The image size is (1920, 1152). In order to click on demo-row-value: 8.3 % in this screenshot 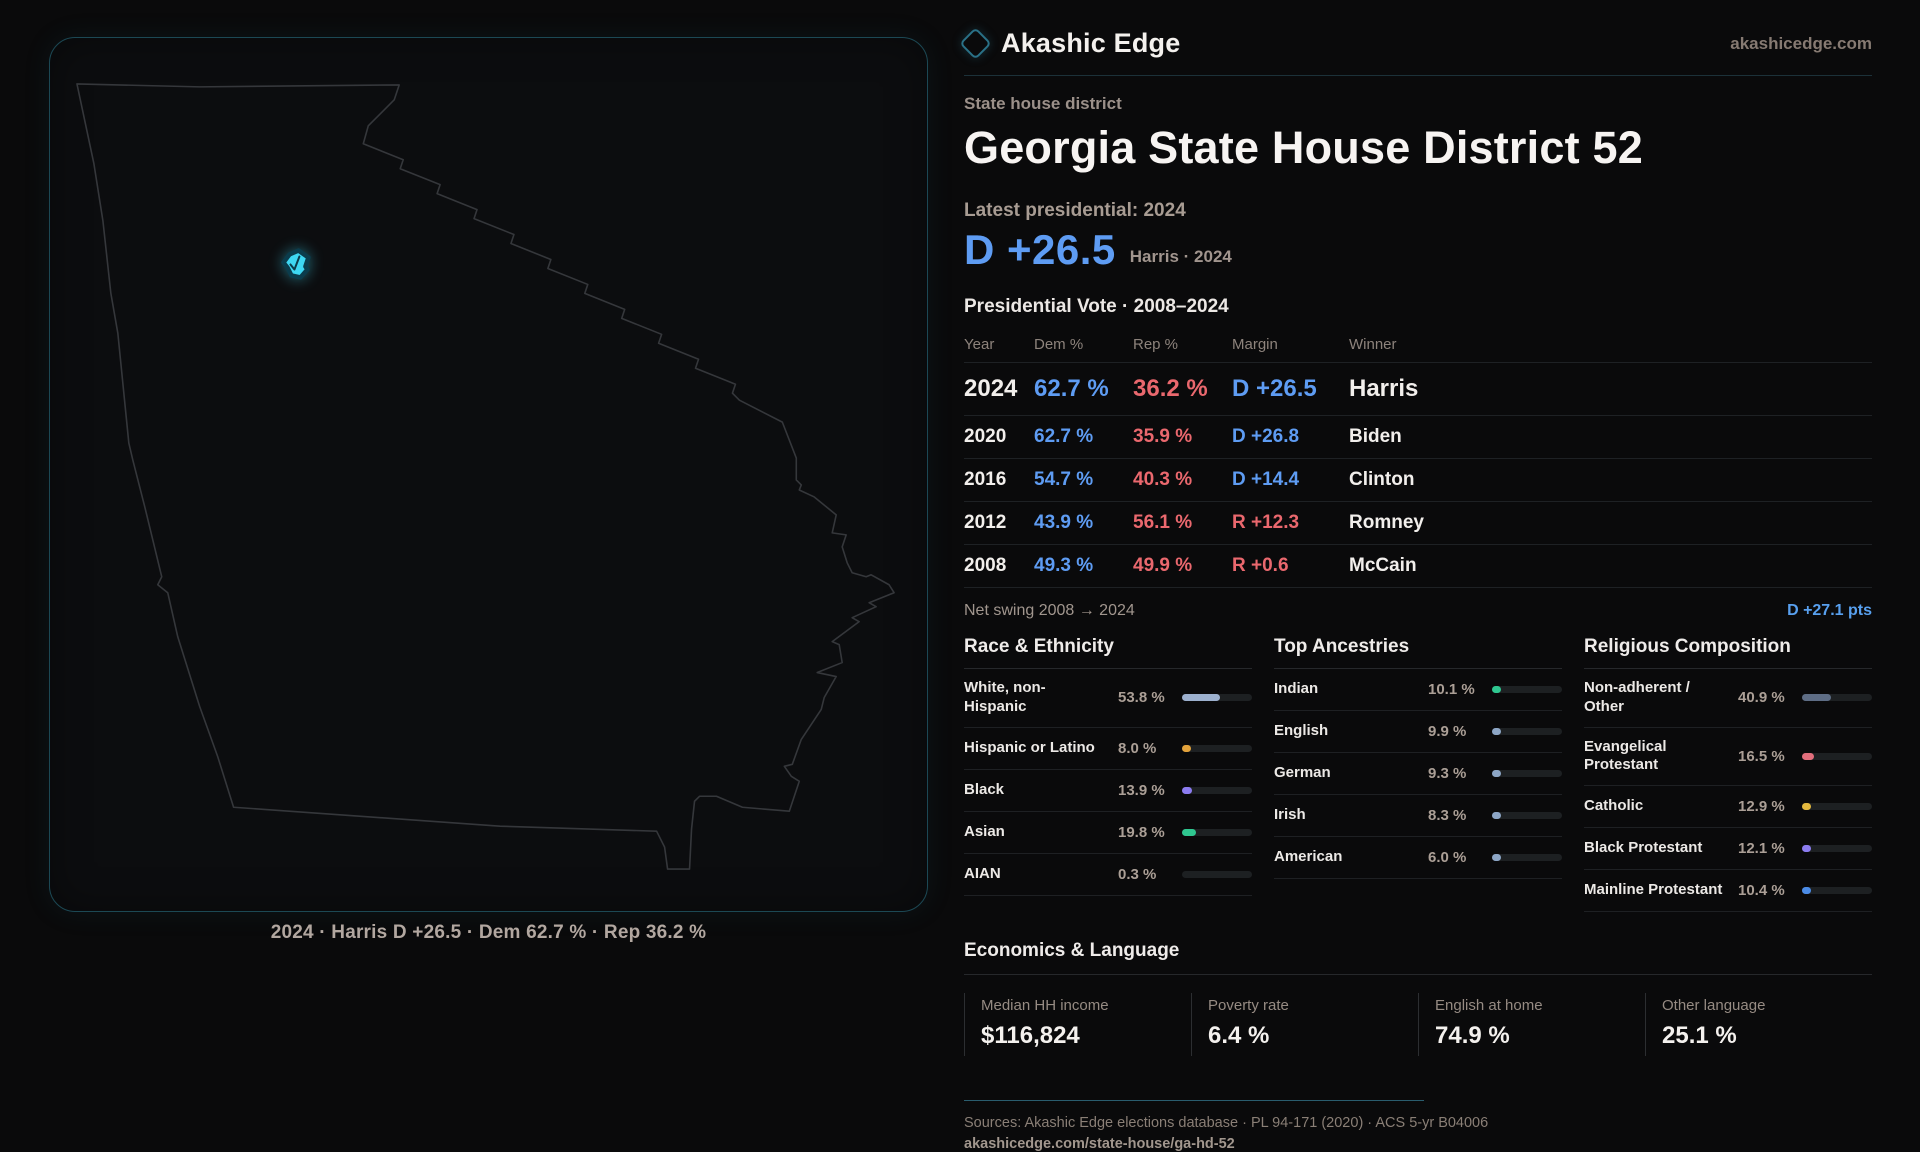, I will do `click(1447, 815)`.